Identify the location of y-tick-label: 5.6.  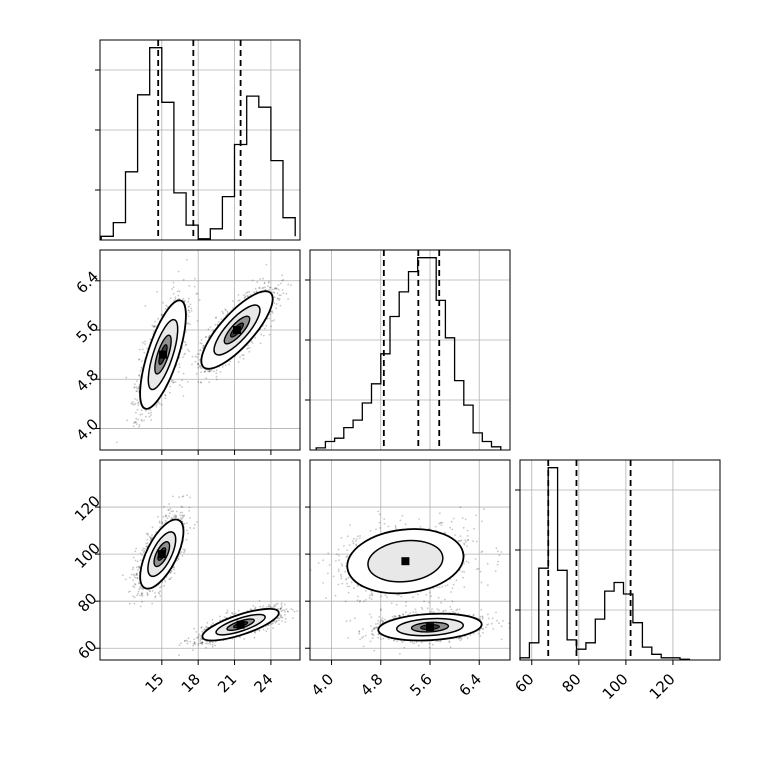
(88, 332).